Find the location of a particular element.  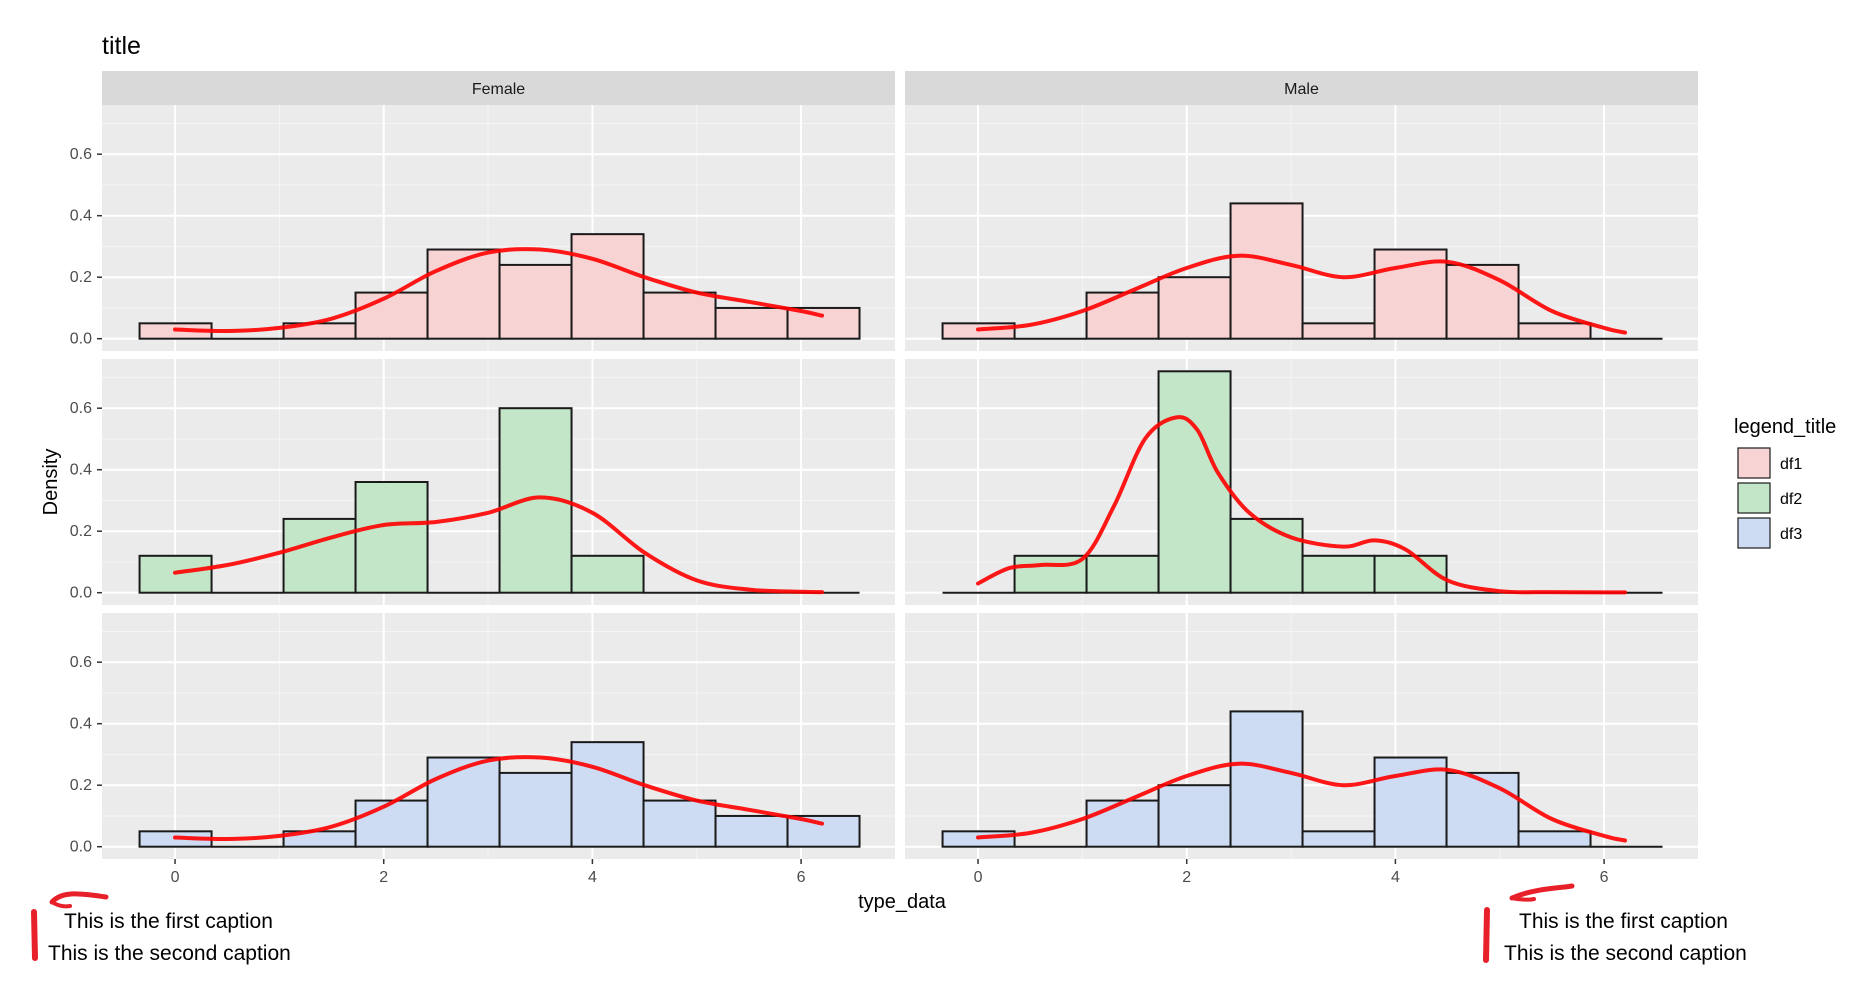

legend-swatch-df3 is located at coordinates (1754, 533).